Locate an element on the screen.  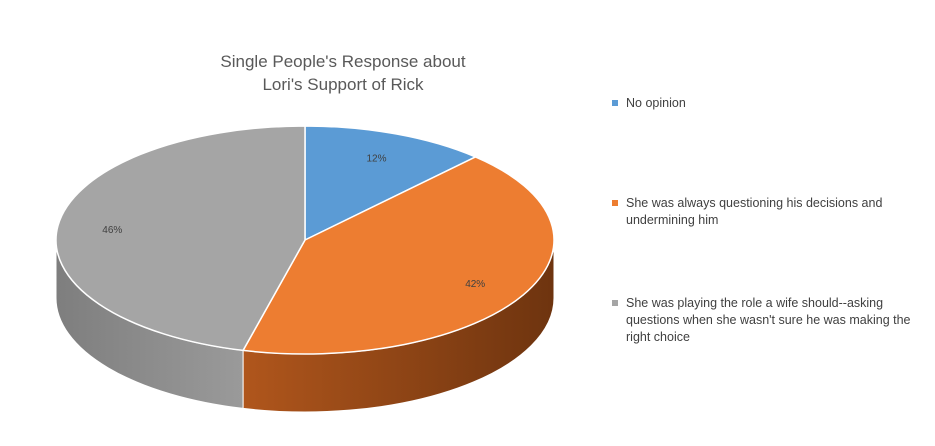
legend-item-no-opinion: No opinion is located at coordinates (762, 103).